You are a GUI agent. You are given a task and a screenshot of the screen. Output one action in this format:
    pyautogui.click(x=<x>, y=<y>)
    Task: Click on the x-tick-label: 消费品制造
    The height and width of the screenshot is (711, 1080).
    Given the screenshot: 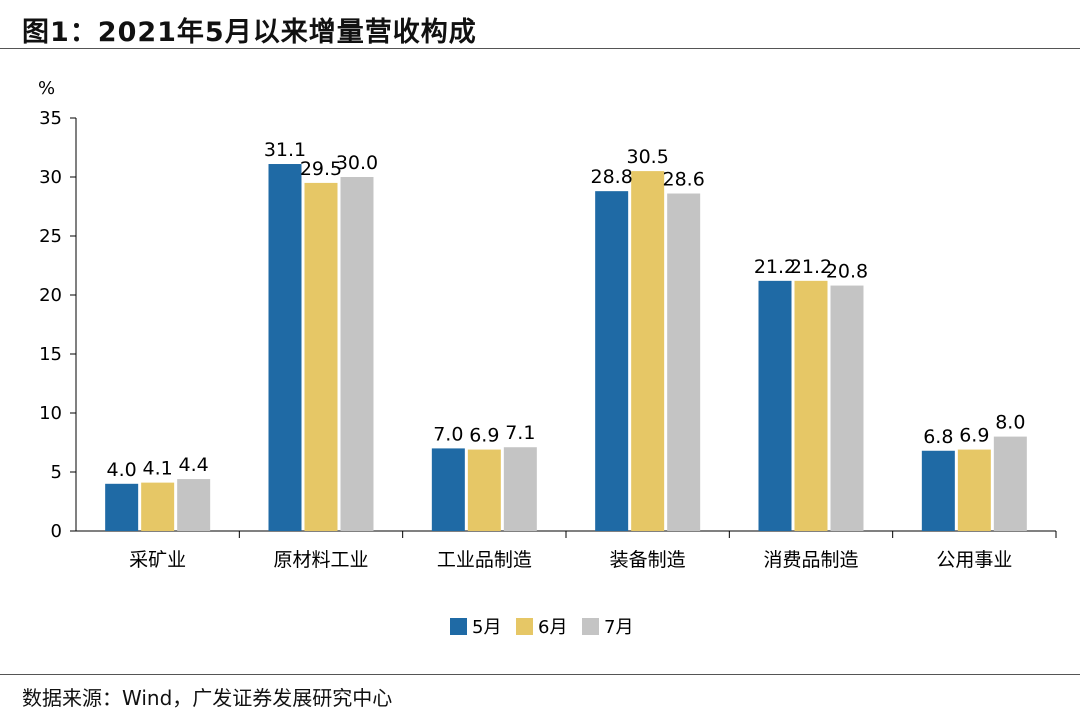 What is the action you would take?
    pyautogui.click(x=810, y=560)
    